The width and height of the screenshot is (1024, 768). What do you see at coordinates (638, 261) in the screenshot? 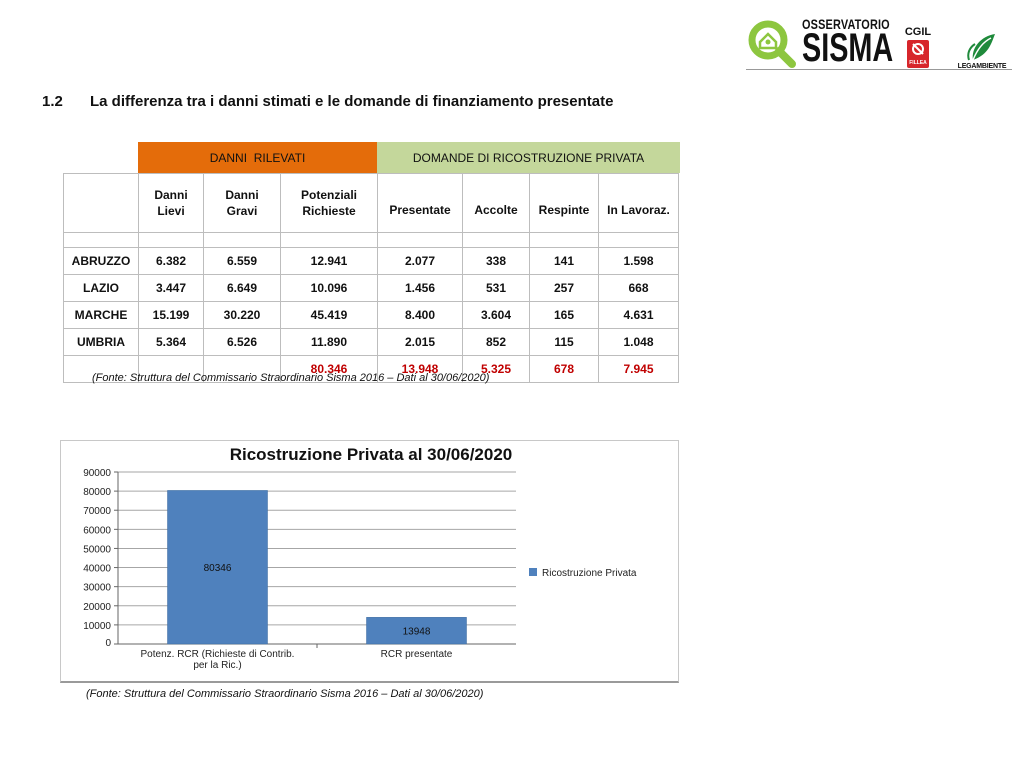
I see `table-cell: 1.598` at bounding box center [638, 261].